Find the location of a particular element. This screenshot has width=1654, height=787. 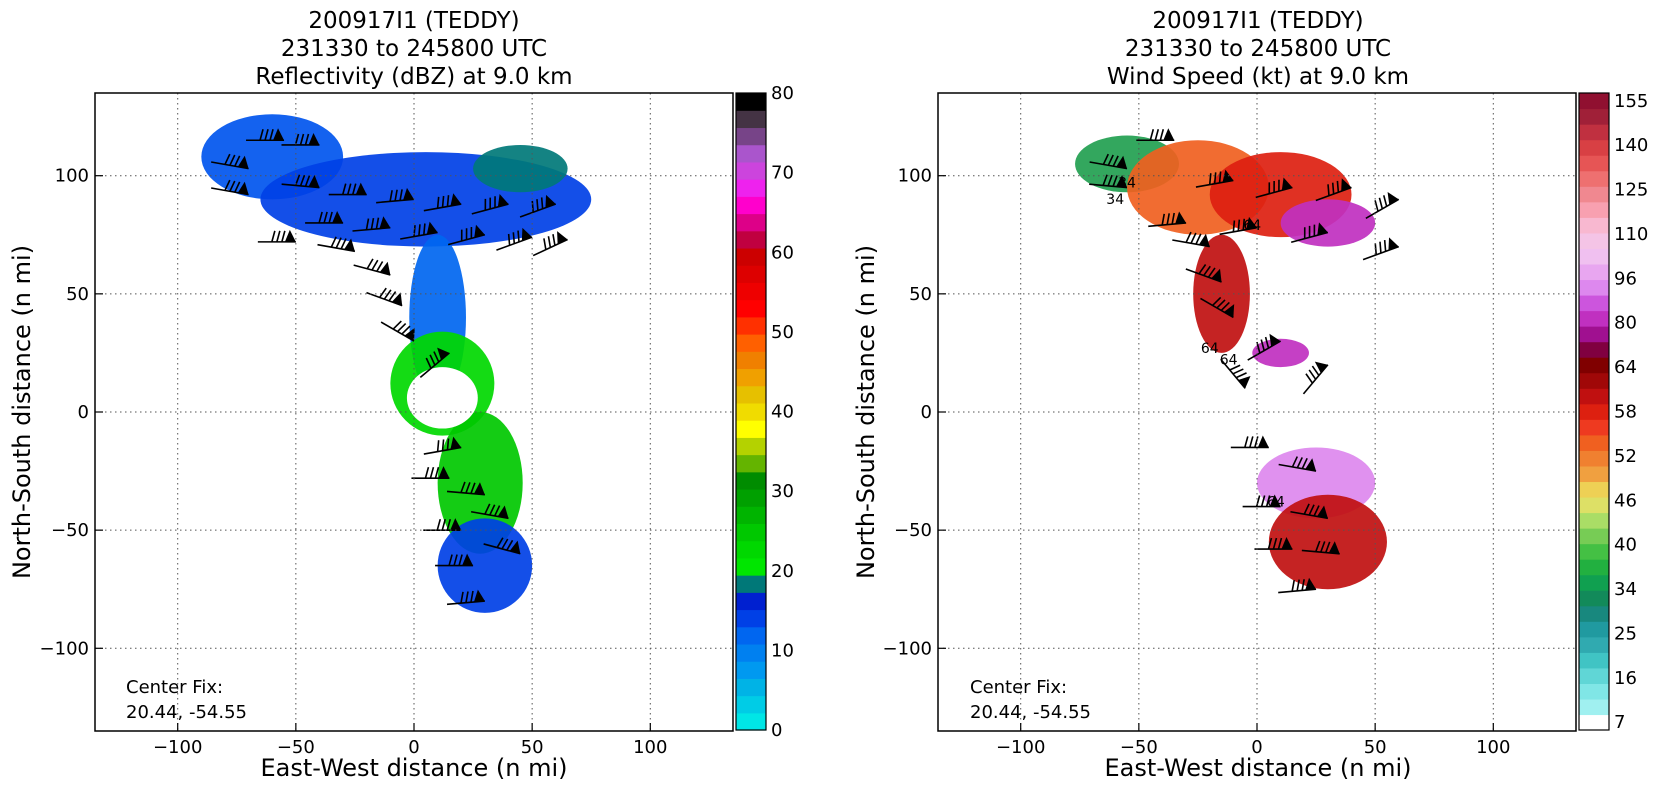

wind-colorbar-tick-label: 155 is located at coordinates (1631, 101).